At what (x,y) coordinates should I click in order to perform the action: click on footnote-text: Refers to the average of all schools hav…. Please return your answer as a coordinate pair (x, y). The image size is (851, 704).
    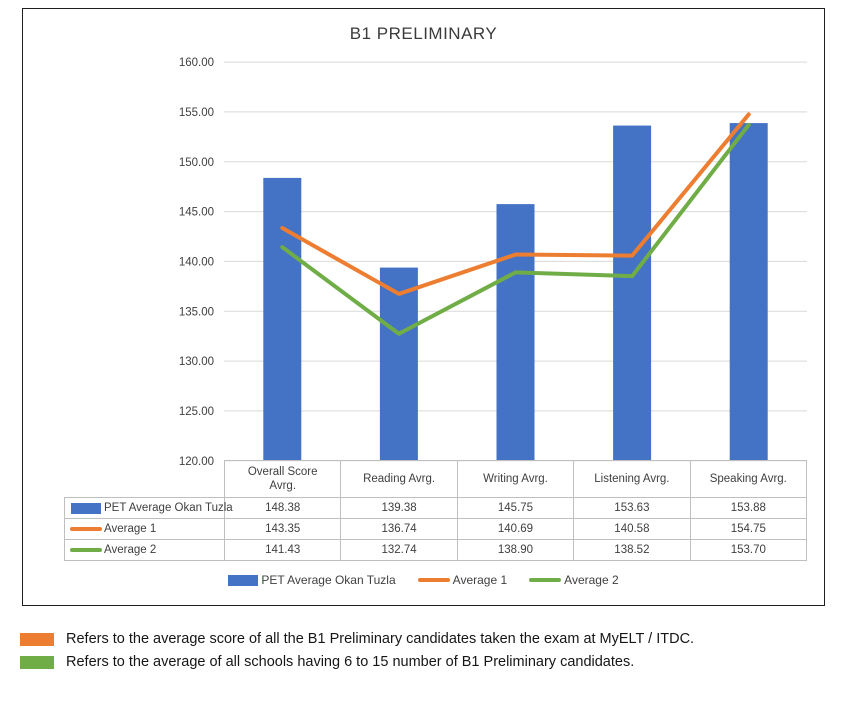
    Looking at the image, I should click on (350, 662).